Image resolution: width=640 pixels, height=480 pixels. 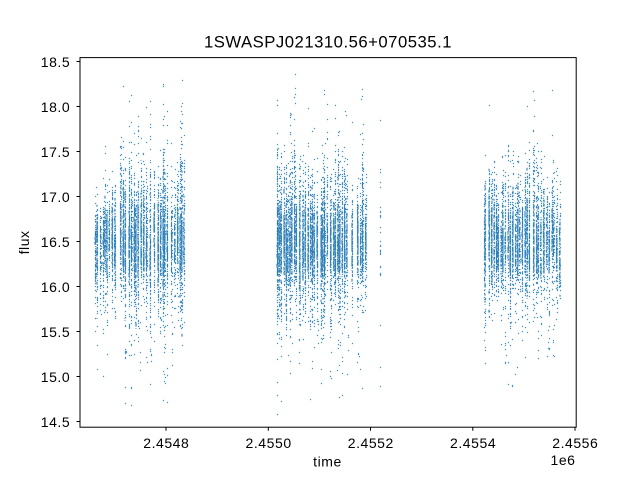 What do you see at coordinates (55, 422) in the screenshot?
I see `svg-text: 14.5` at bounding box center [55, 422].